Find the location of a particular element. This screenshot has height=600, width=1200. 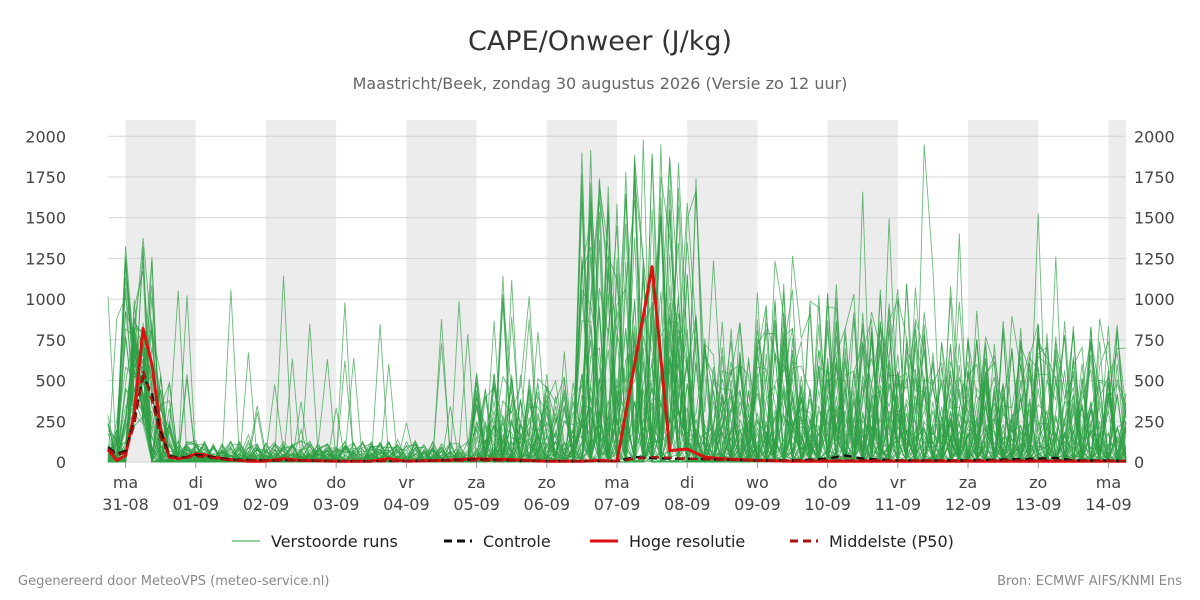

series-middelste-p50 is located at coordinates (617, 416).